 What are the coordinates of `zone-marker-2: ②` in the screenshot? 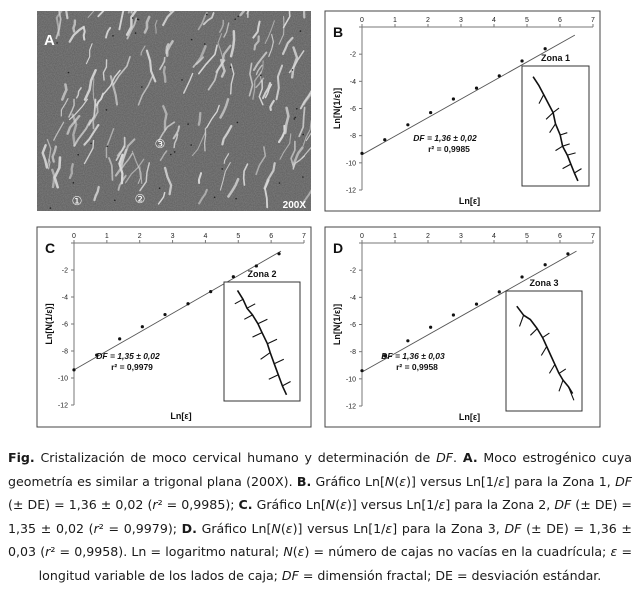 It's located at (140, 199).